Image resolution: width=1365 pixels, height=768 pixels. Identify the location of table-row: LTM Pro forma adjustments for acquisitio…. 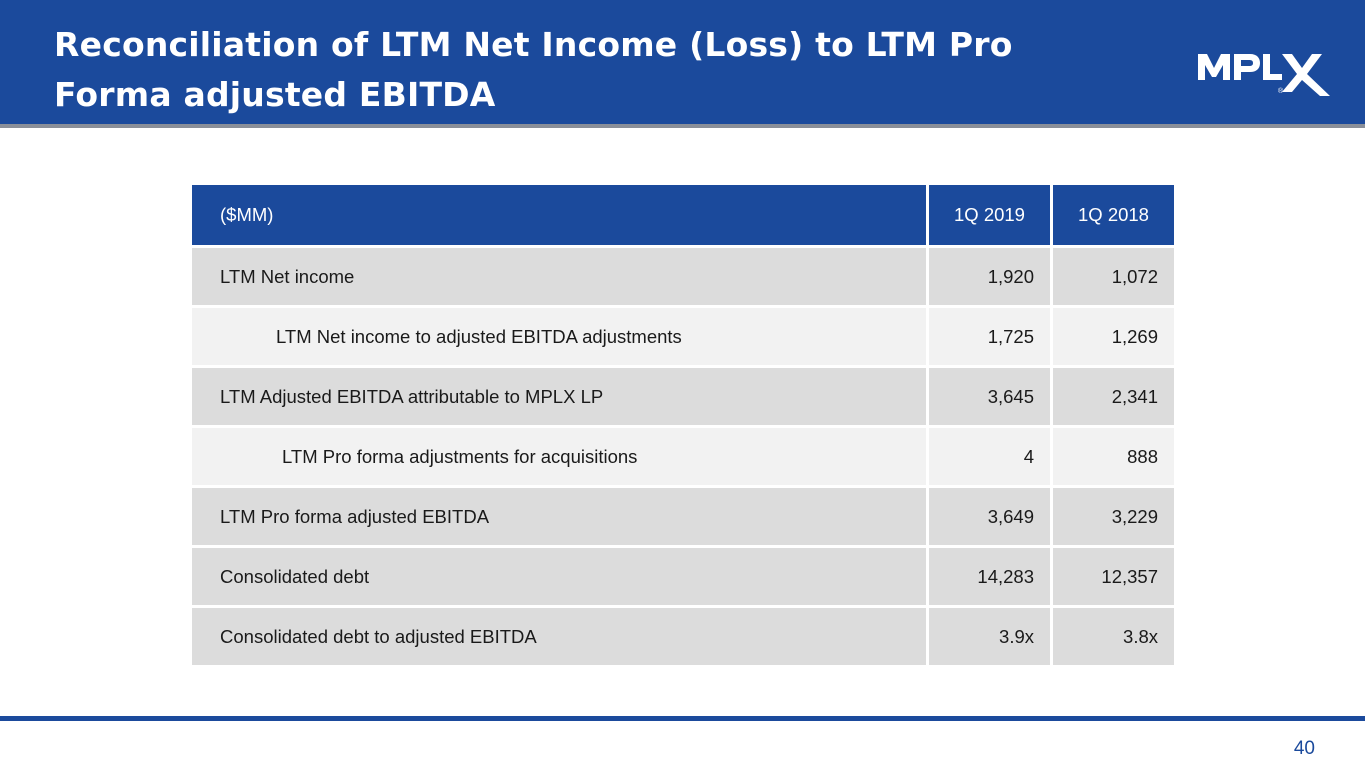
(683, 458).